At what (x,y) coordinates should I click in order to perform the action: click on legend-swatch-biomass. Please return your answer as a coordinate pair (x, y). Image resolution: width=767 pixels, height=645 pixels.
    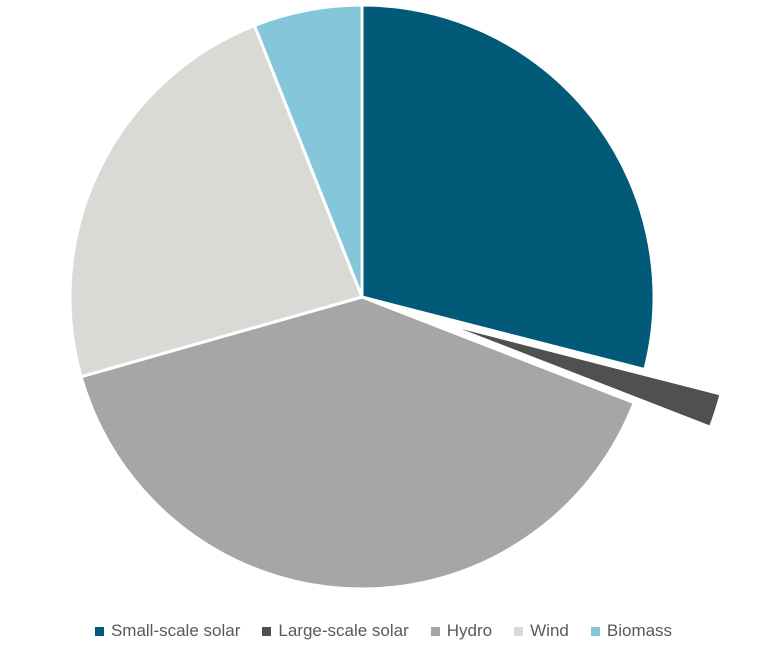
    Looking at the image, I should click on (595, 631).